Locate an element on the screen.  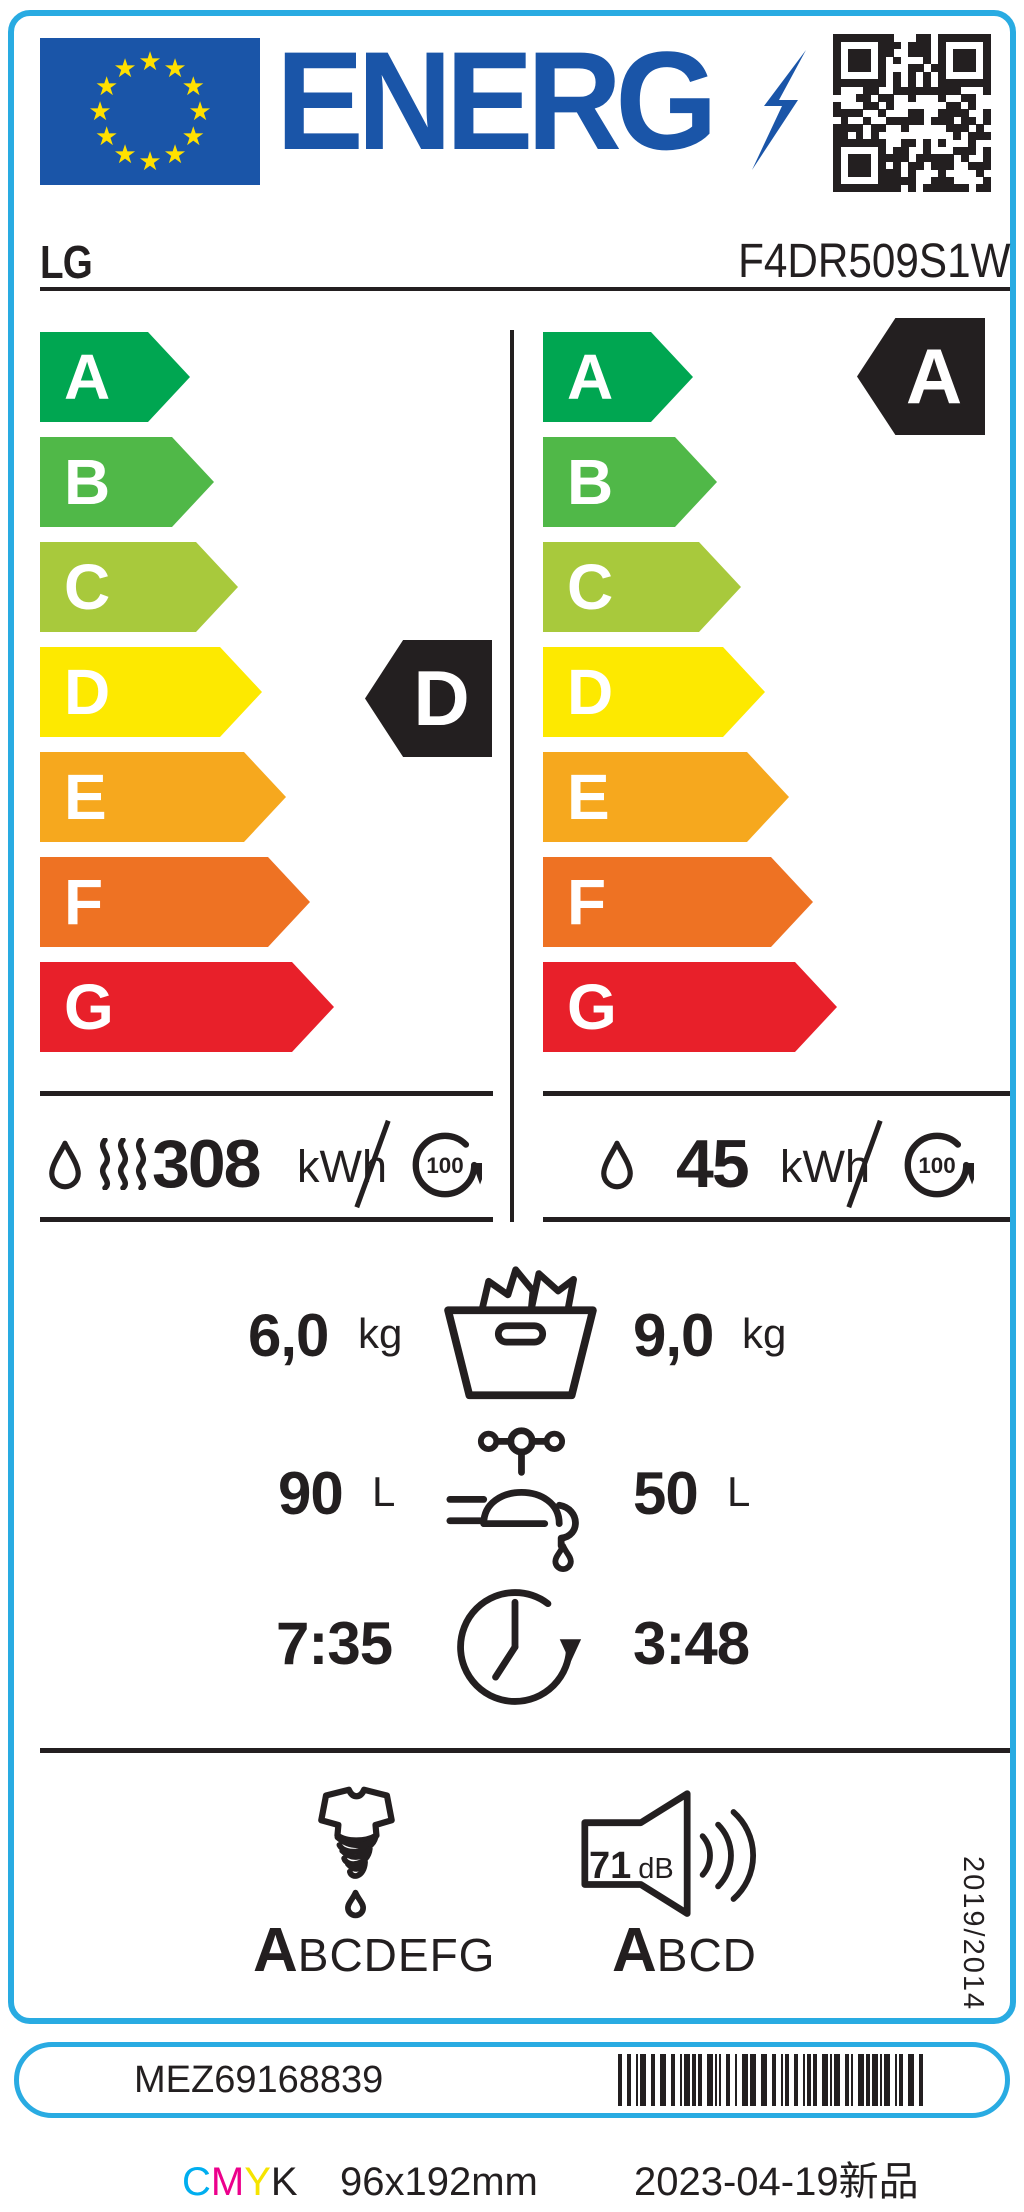
noise-grade-scale: A BCD is located at coordinates (684, 1951).